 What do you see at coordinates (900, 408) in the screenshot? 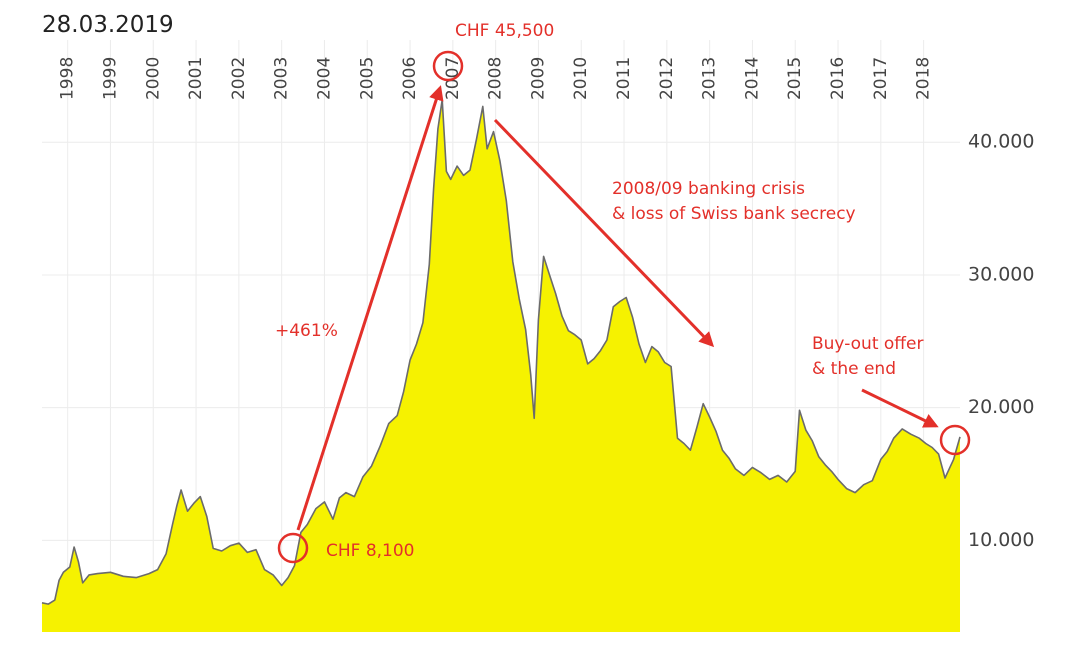
I see `buyout-arrow` at bounding box center [900, 408].